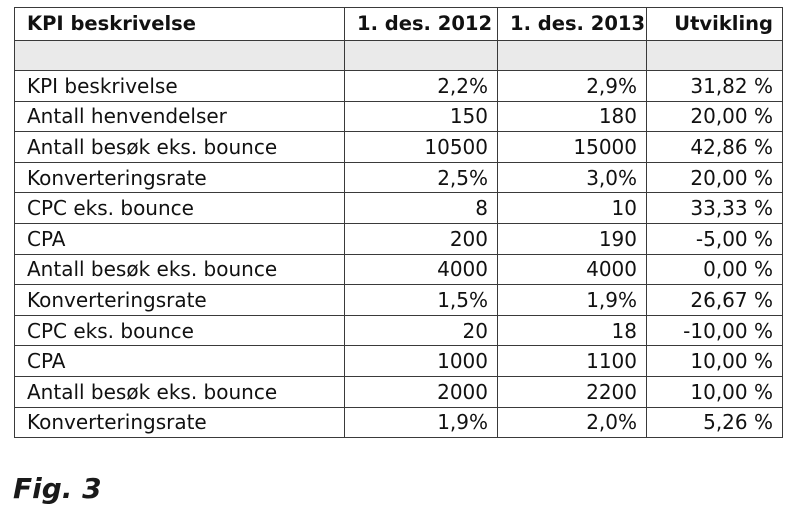 This screenshot has width=800, height=515. Describe the element at coordinates (179, 116) in the screenshot. I see `kpi-name-cell: Antall henvendelser` at that location.